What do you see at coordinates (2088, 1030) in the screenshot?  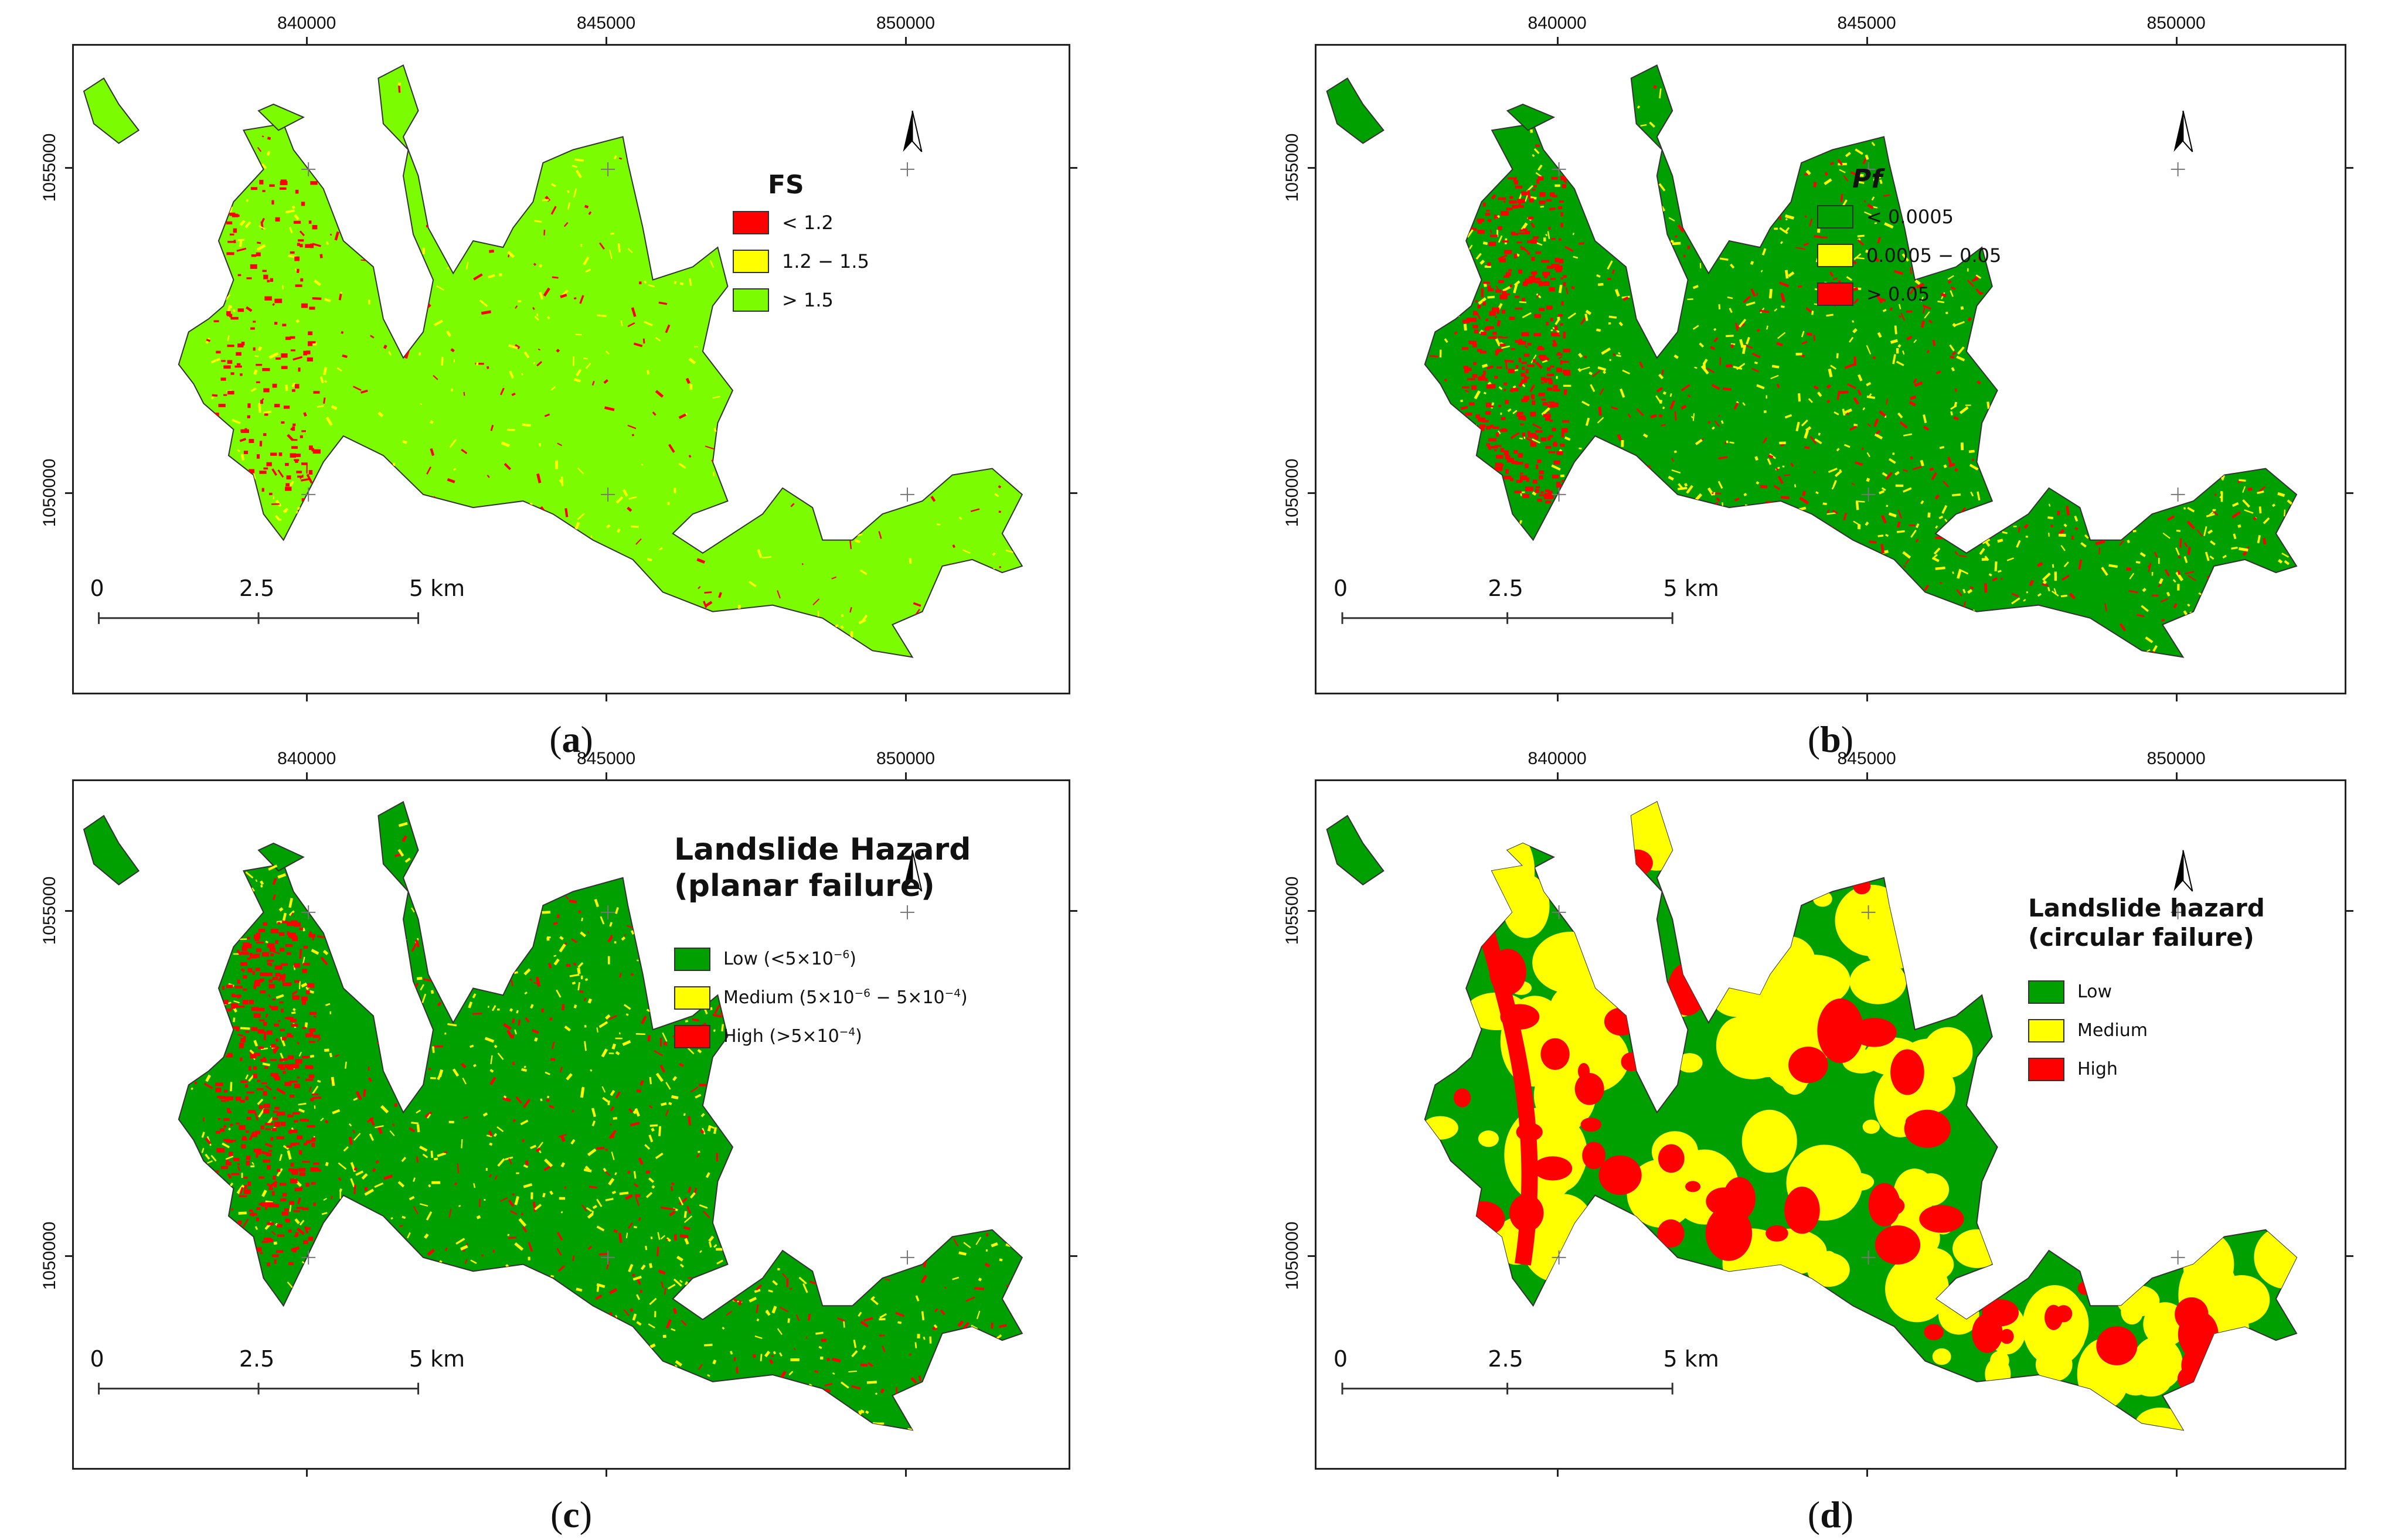 I see `legend-item: Medium` at bounding box center [2088, 1030].